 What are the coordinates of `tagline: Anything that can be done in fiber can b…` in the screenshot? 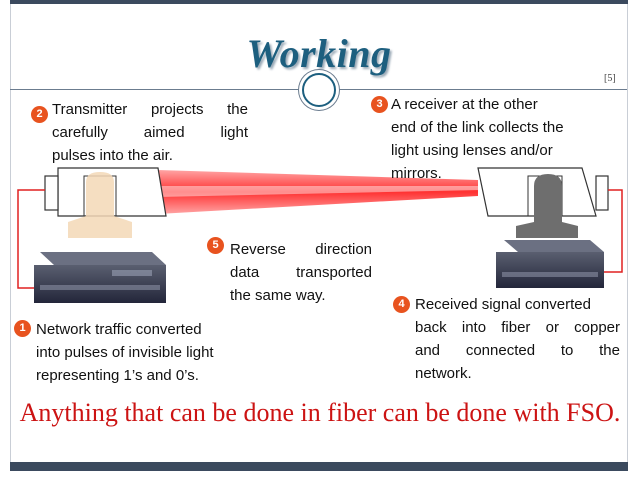 It's located at (320, 412).